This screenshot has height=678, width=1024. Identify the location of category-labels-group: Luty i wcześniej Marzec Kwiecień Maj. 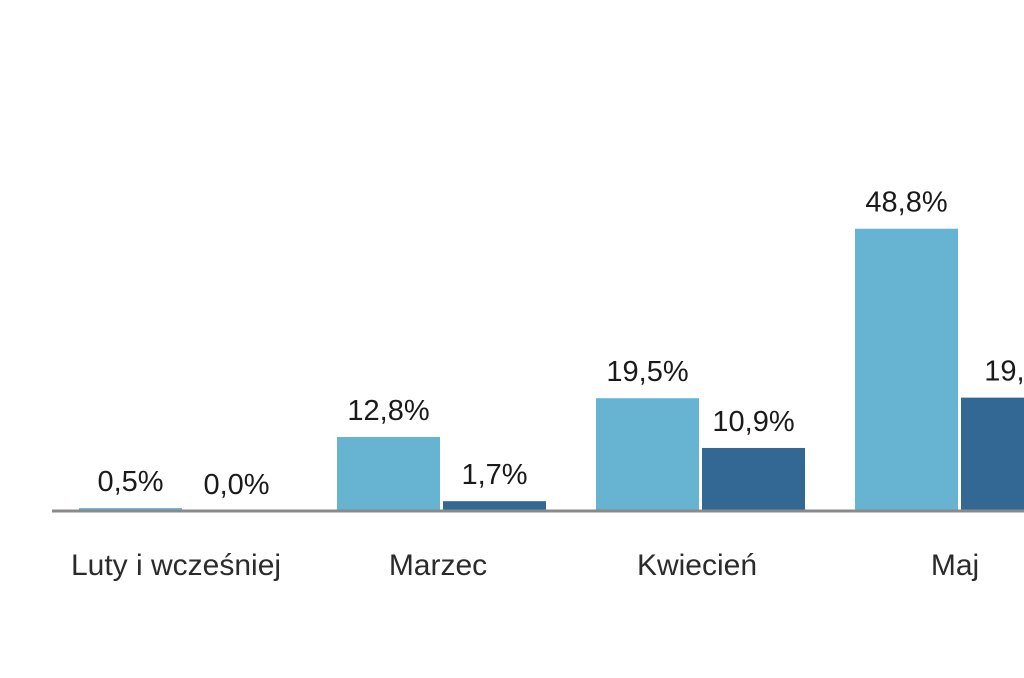
(525, 565).